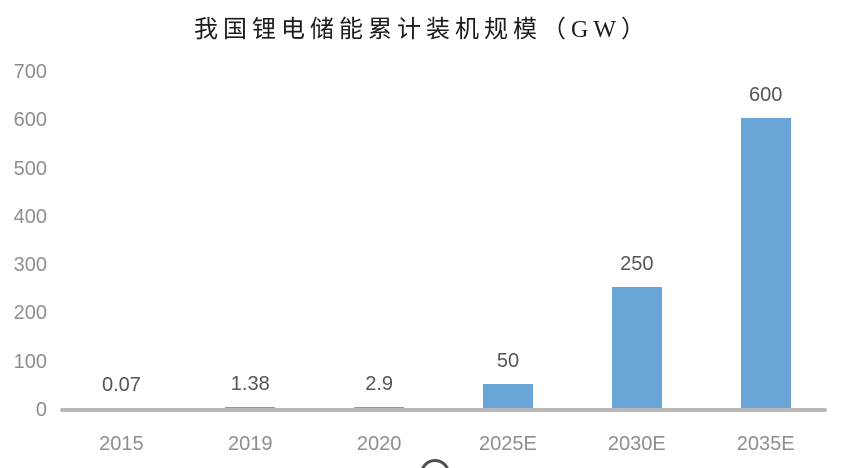 The height and width of the screenshot is (468, 844). Describe the element at coordinates (508, 444) in the screenshot. I see `x-tick-label: 2025E` at that location.